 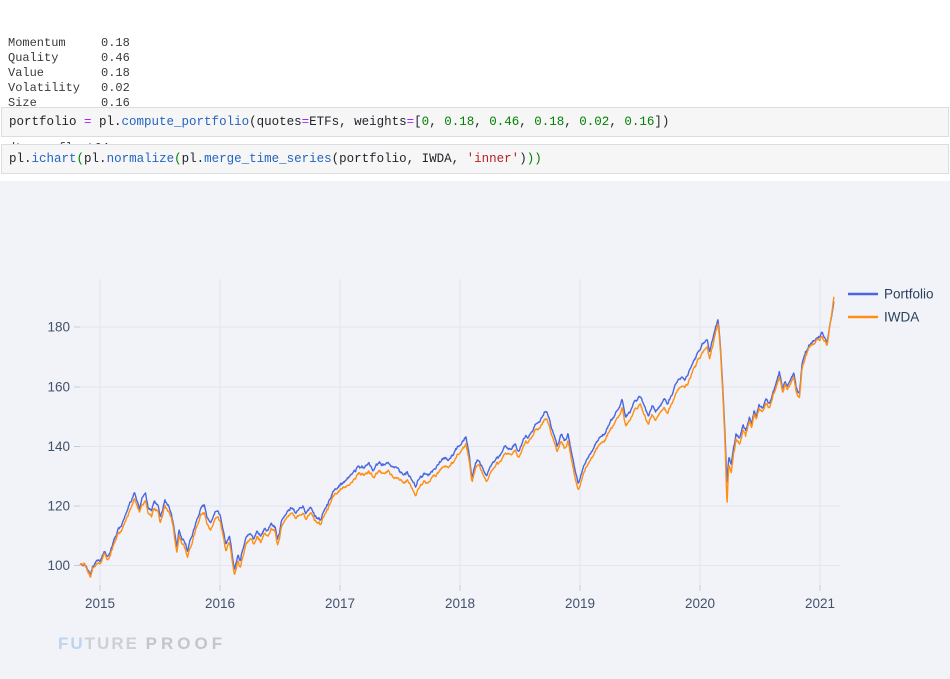 What do you see at coordinates (534, 159) in the screenshot?
I see `code-token-bracket: ))` at bounding box center [534, 159].